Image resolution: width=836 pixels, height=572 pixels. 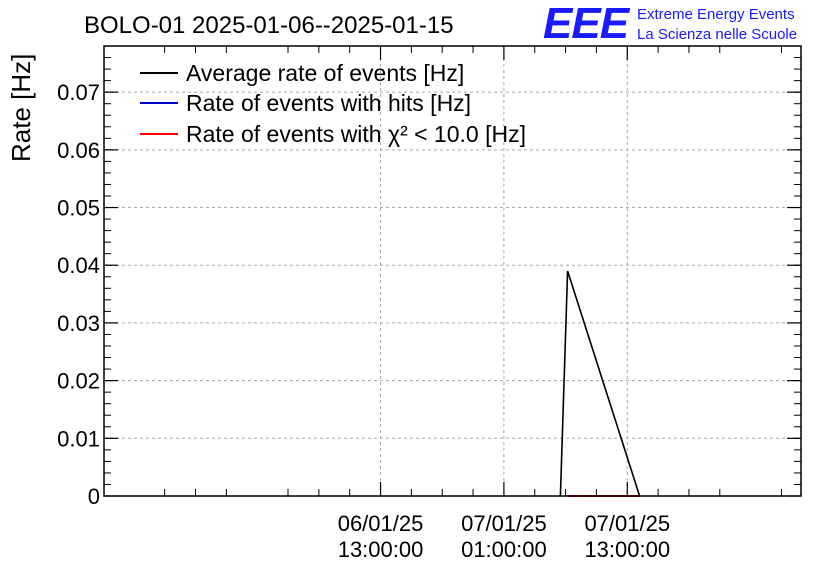 What do you see at coordinates (78, 381) in the screenshot?
I see `y-tick-label: 0.02` at bounding box center [78, 381].